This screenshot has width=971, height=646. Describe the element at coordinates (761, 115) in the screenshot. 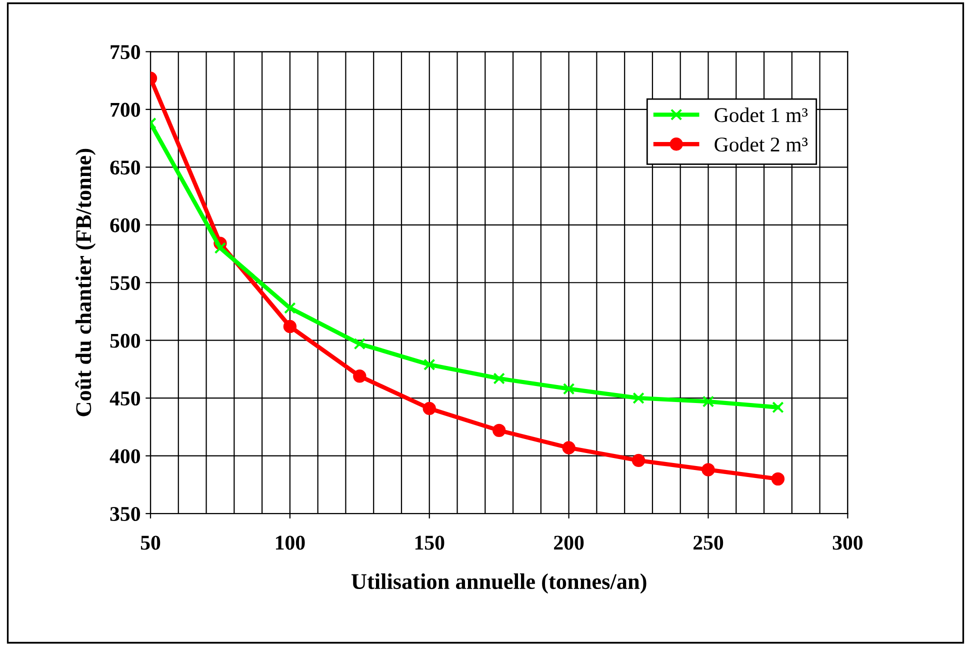

I see `legend-label: Godet 1 m³` at that location.